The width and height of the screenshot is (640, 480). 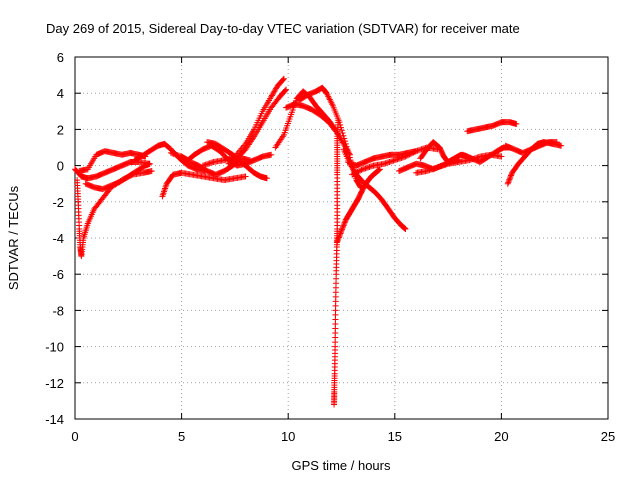 I want to click on series-arc-13h-flat, so click(x=382, y=158).